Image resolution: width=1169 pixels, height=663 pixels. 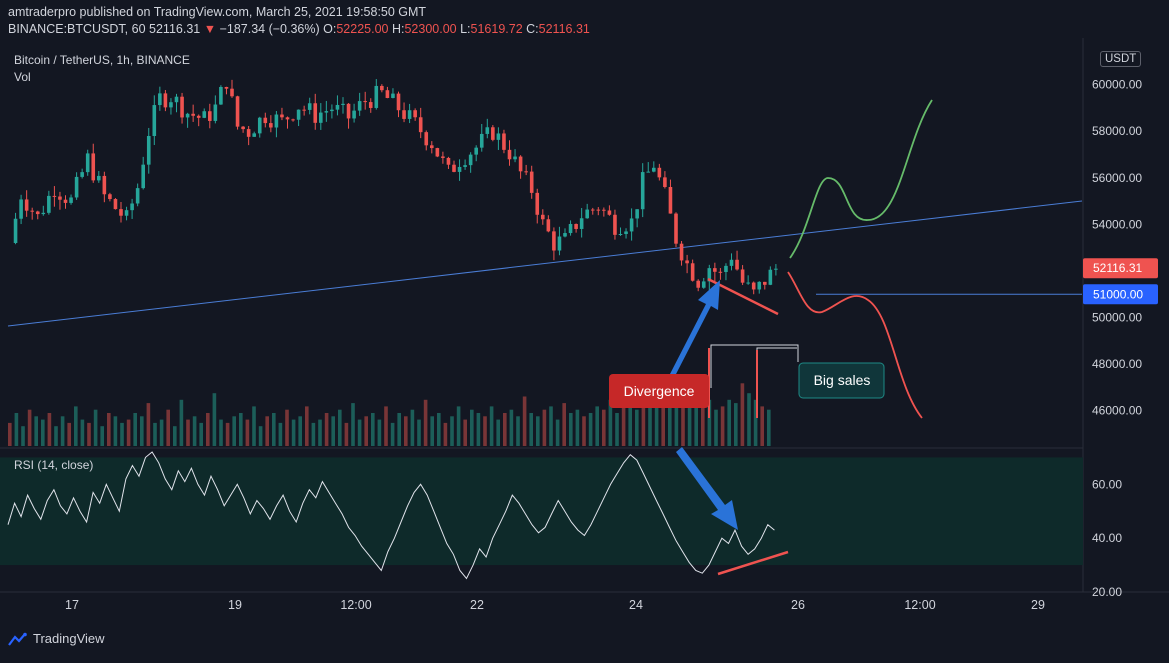 I want to click on rsi-label: RSI (14, close), so click(x=54, y=465).